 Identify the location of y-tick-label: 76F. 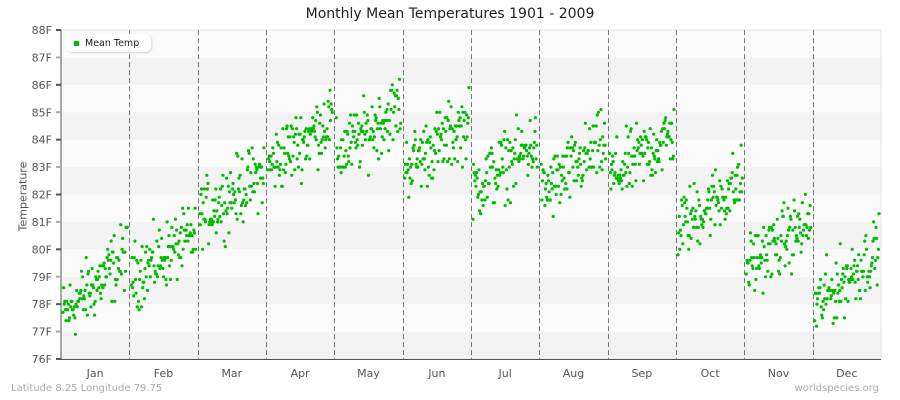
(42, 359).